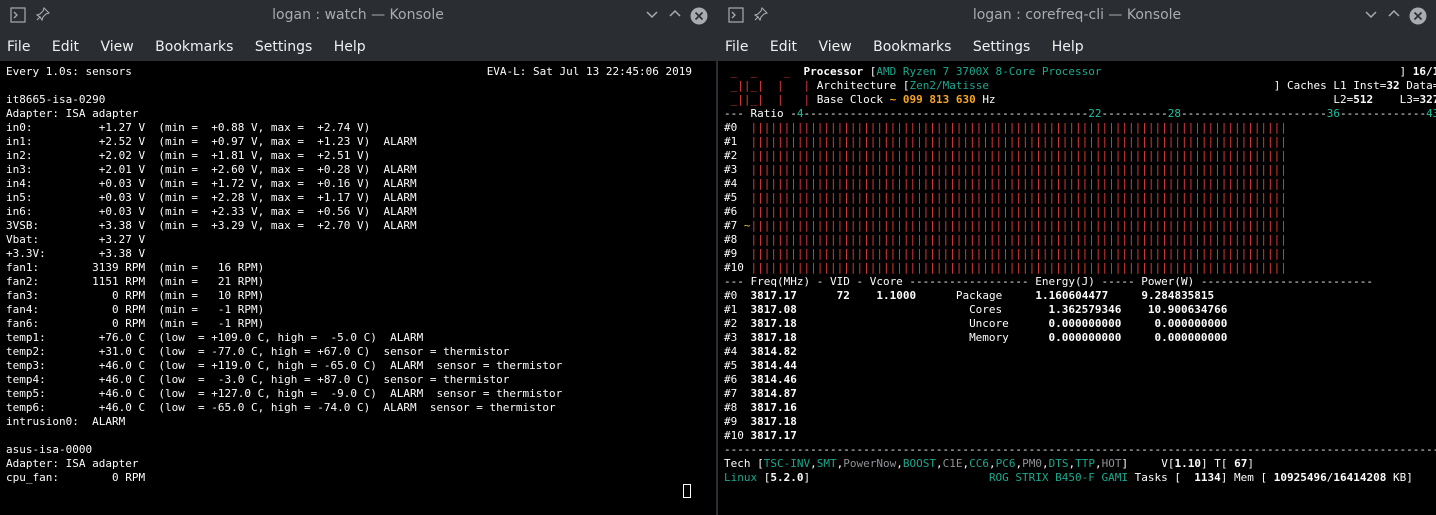 This screenshot has height=515, width=1436. Describe the element at coordinates (1254, 113) in the screenshot. I see `text-segment: ----------------------` at that location.